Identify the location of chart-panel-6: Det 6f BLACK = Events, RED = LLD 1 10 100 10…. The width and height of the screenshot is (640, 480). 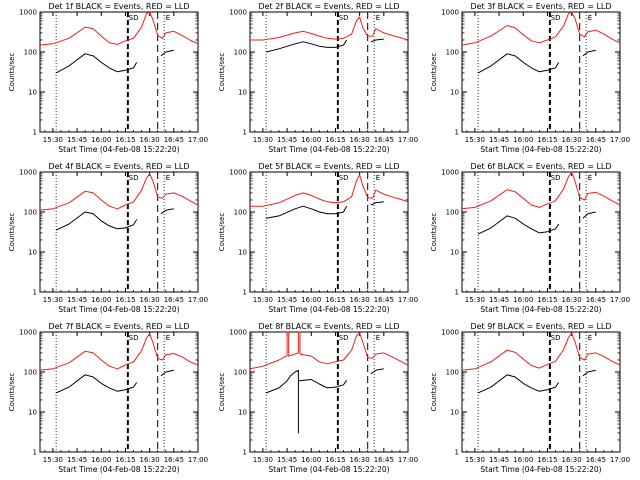
(530, 238).